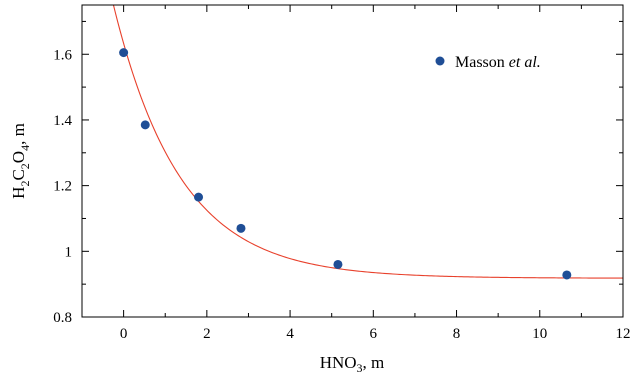  I want to click on legend-marker, so click(440, 61).